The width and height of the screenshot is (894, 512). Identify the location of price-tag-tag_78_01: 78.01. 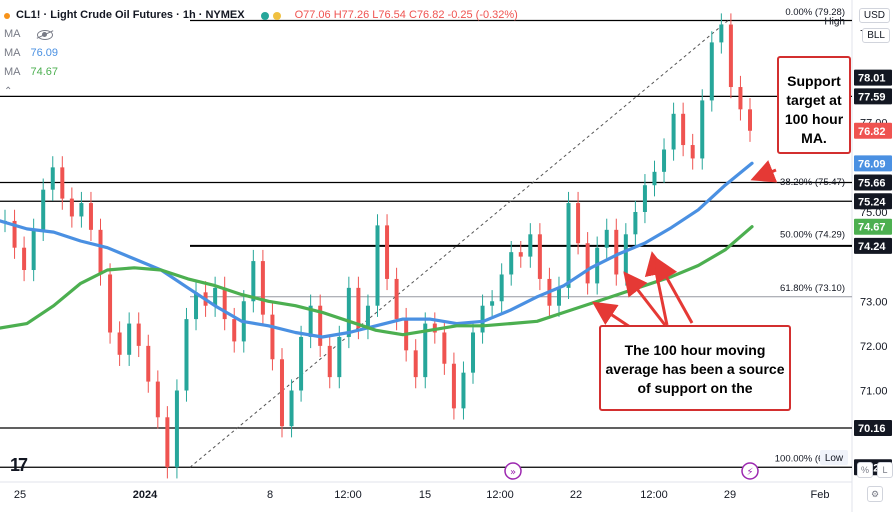
(872, 79).